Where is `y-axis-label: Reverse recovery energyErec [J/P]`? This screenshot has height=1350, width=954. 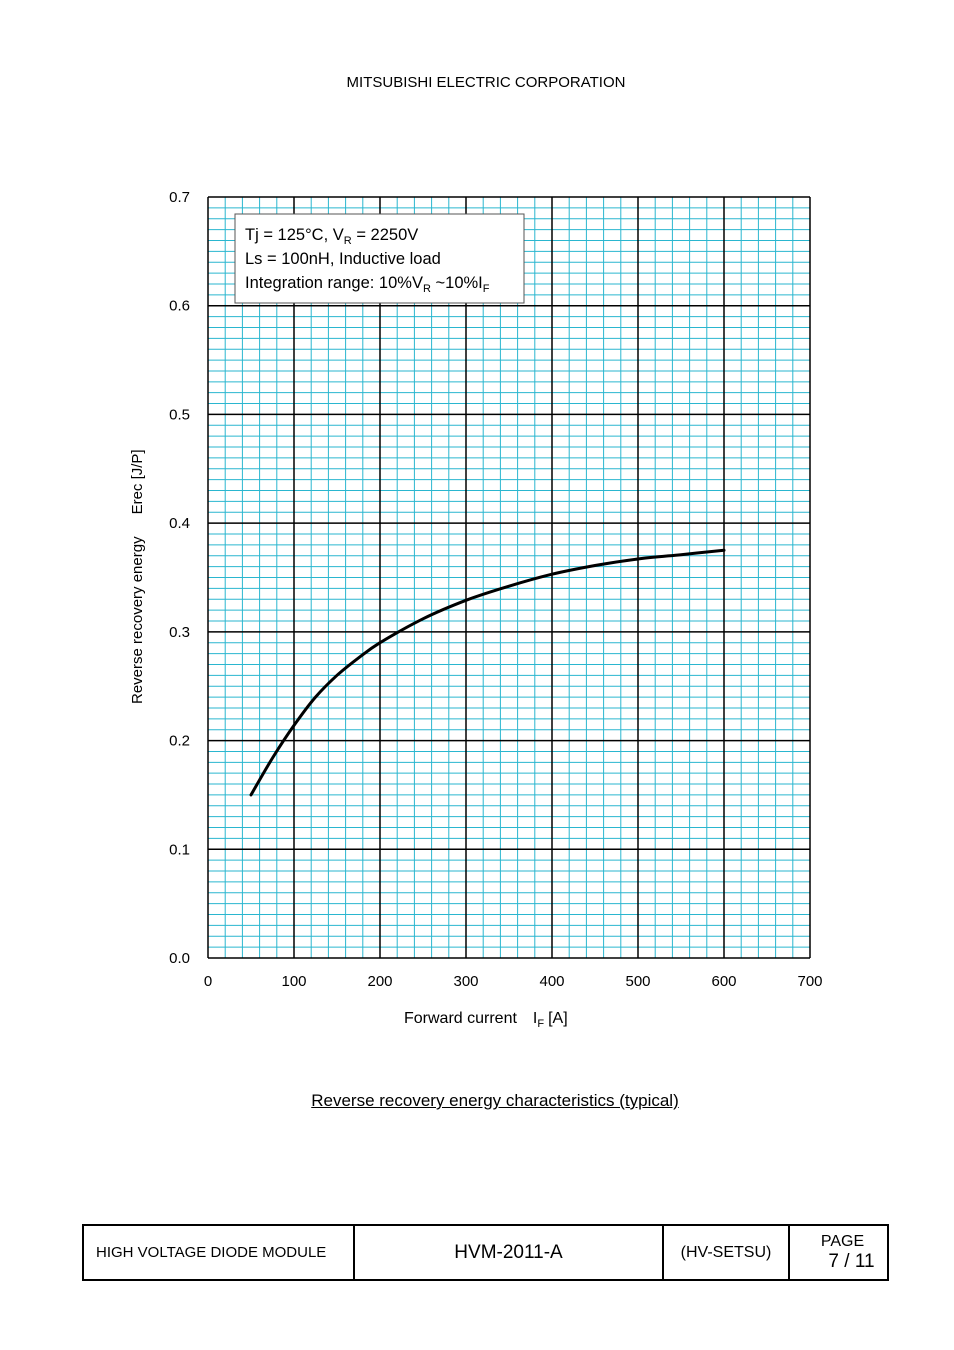
y-axis-label: Reverse recovery energyErec [J/P] is located at coordinates (137, 576).